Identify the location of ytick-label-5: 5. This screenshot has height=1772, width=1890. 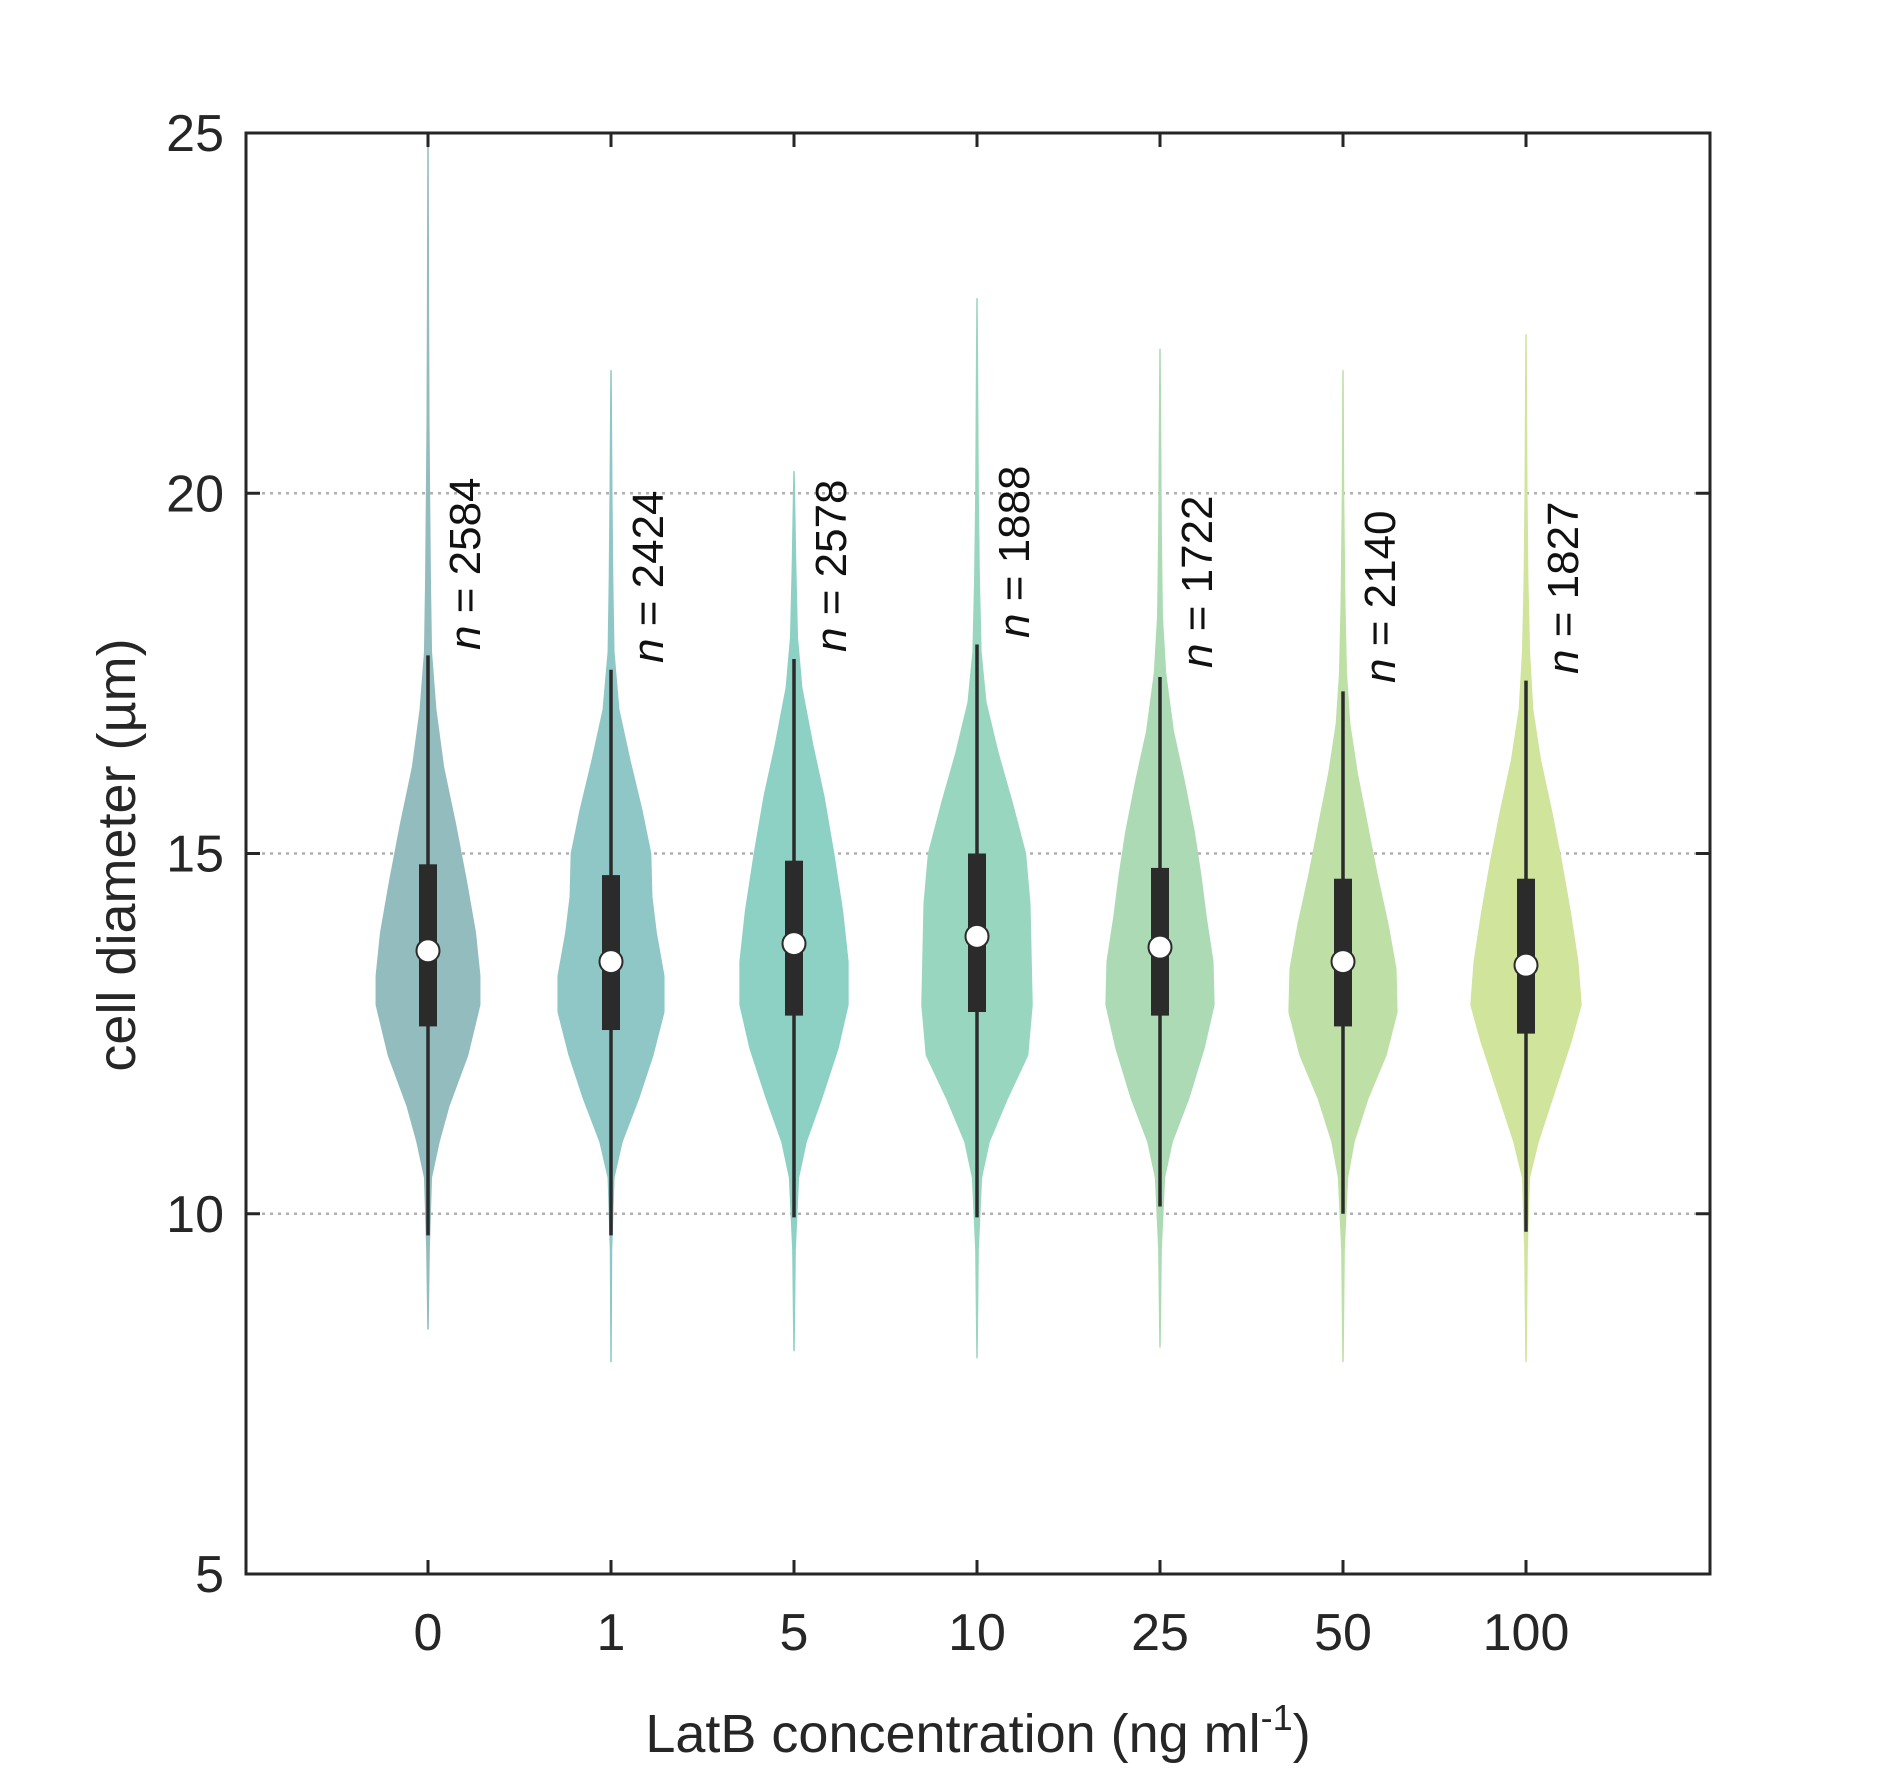
(209, 1575).